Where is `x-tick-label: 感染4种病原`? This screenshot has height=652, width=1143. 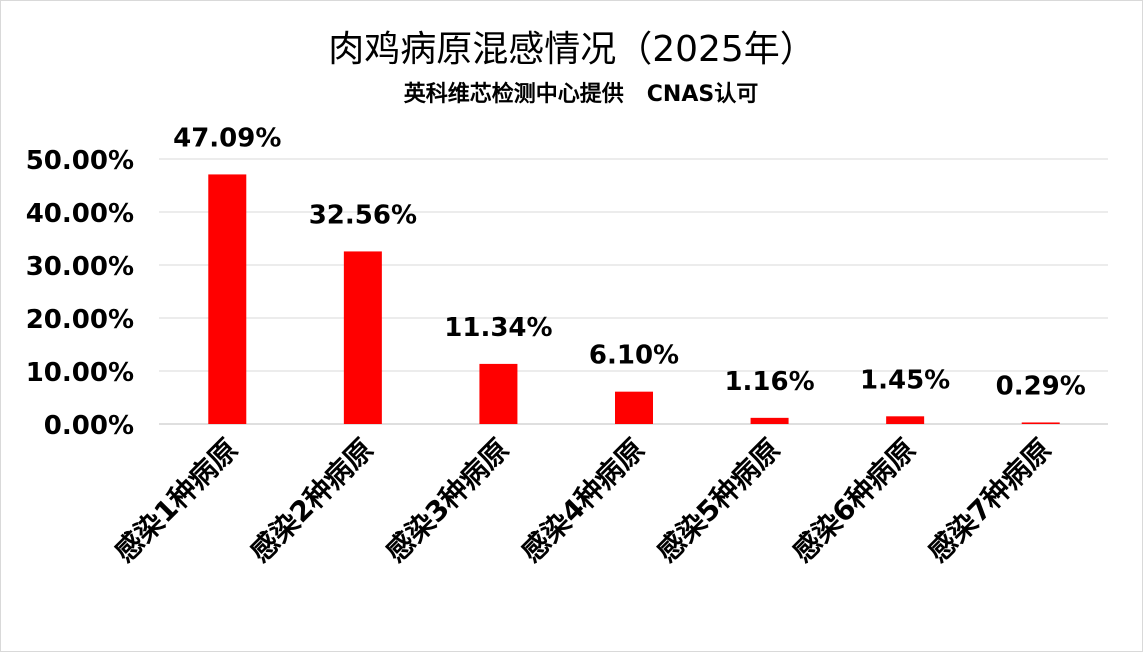
x-tick-label: 感染4种病原 is located at coordinates (583, 501).